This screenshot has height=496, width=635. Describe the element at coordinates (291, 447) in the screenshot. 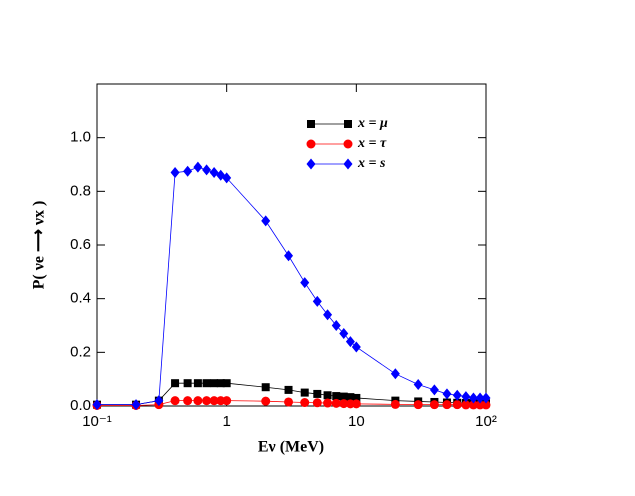

I see `x-axis-label: Eν (MeV)` at that location.